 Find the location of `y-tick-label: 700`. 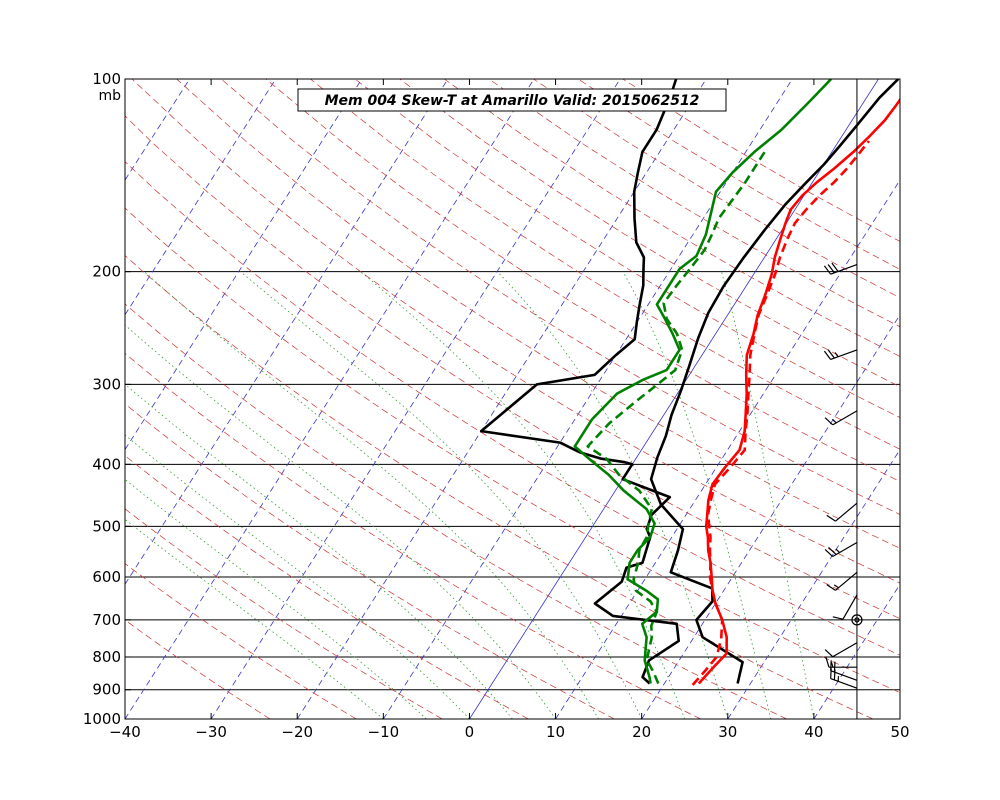

y-tick-label: 700 is located at coordinates (106, 620).